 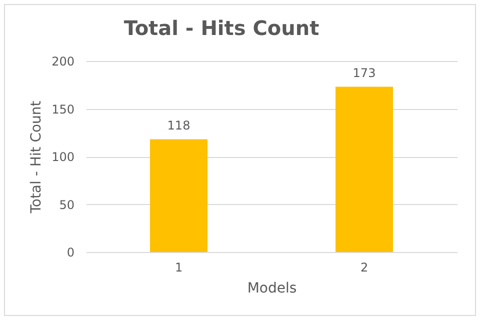 What do you see at coordinates (63, 109) in the screenshot?
I see `y-tick-label: 150` at bounding box center [63, 109].